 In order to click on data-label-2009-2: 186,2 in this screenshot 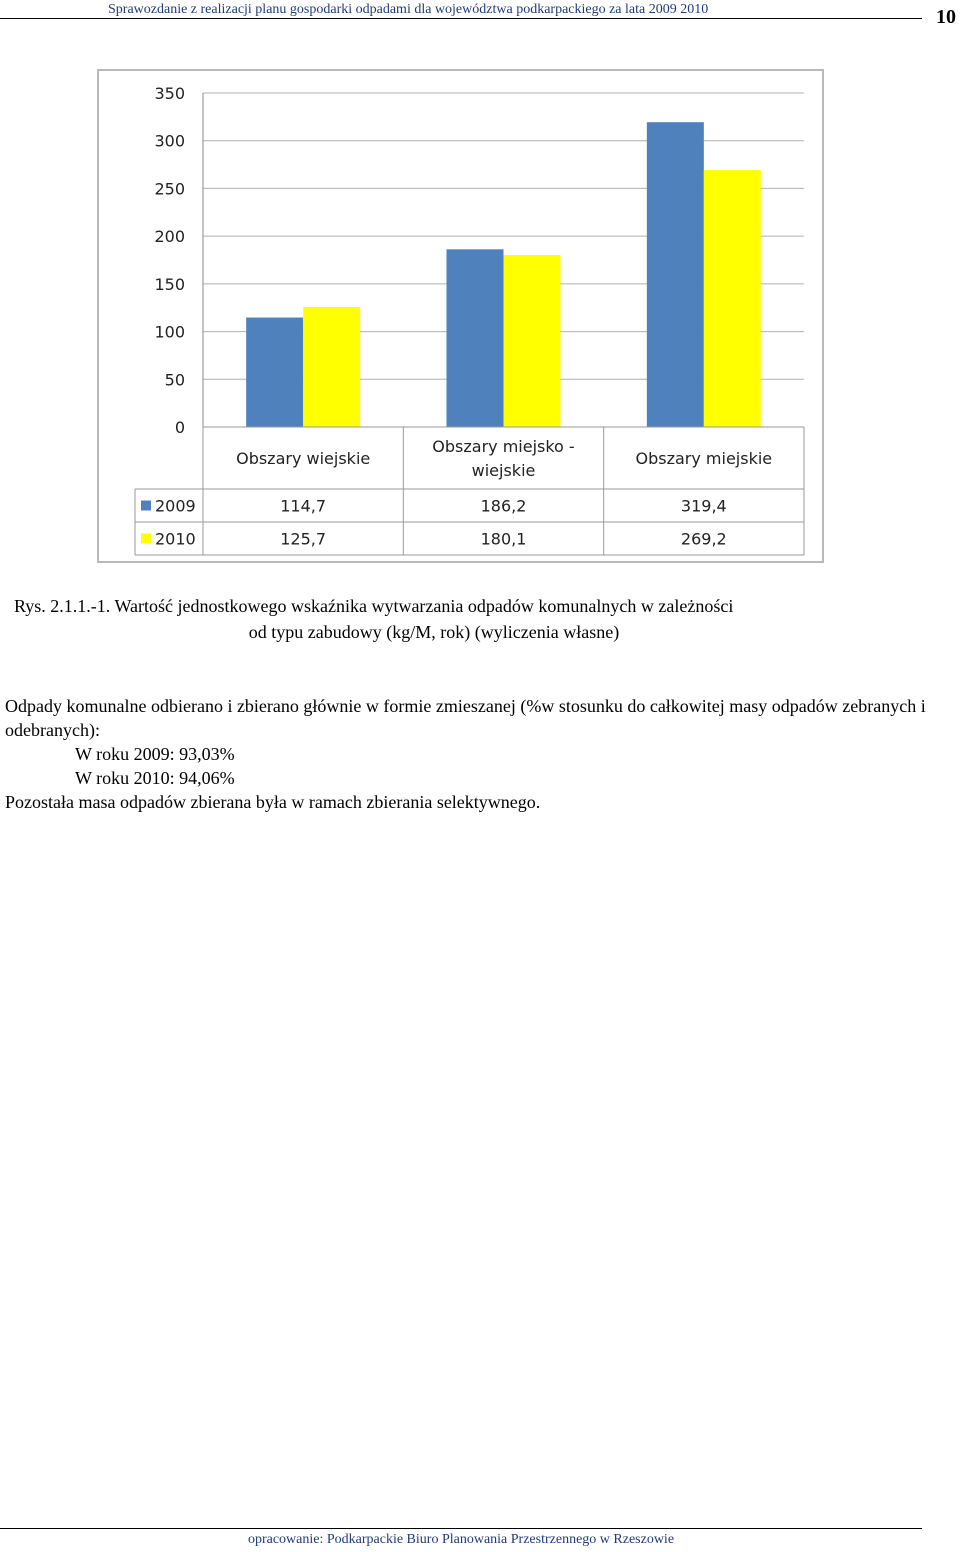, I will do `click(504, 506)`.